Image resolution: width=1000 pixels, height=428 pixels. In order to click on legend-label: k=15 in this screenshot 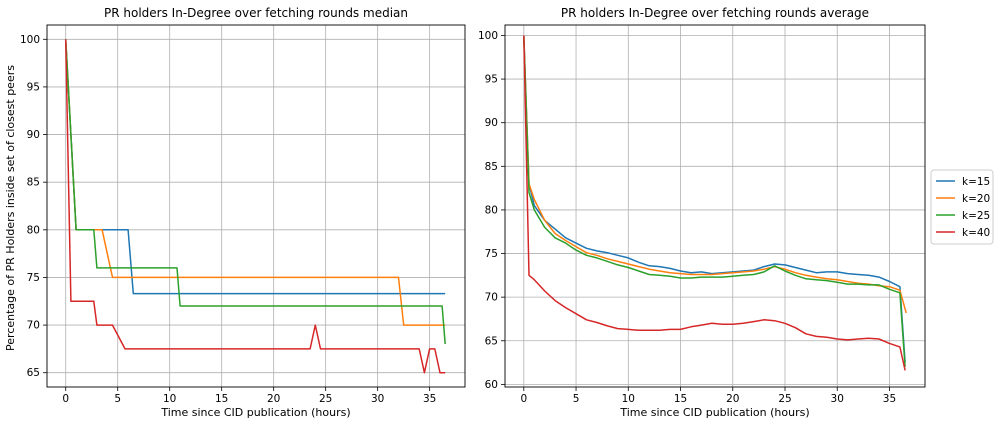, I will do `click(976, 182)`.